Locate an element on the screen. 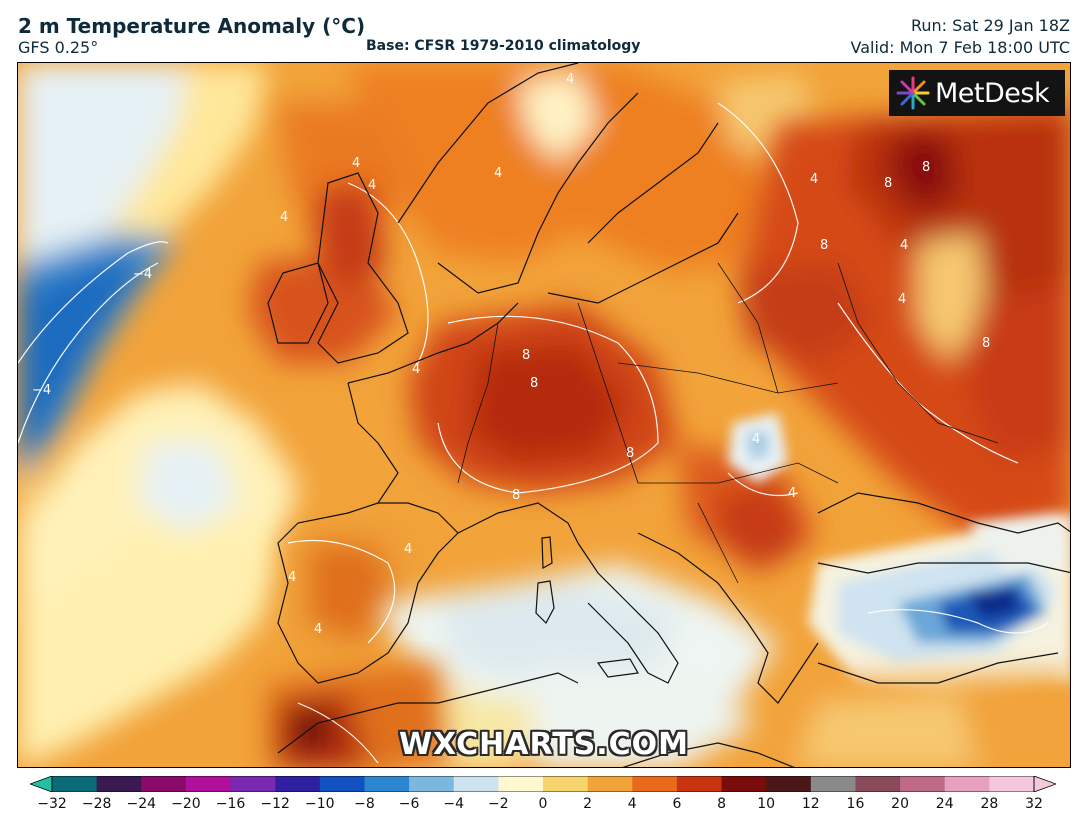 This screenshot has width=1088, height=833. colorbar is located at coordinates (543, 784).